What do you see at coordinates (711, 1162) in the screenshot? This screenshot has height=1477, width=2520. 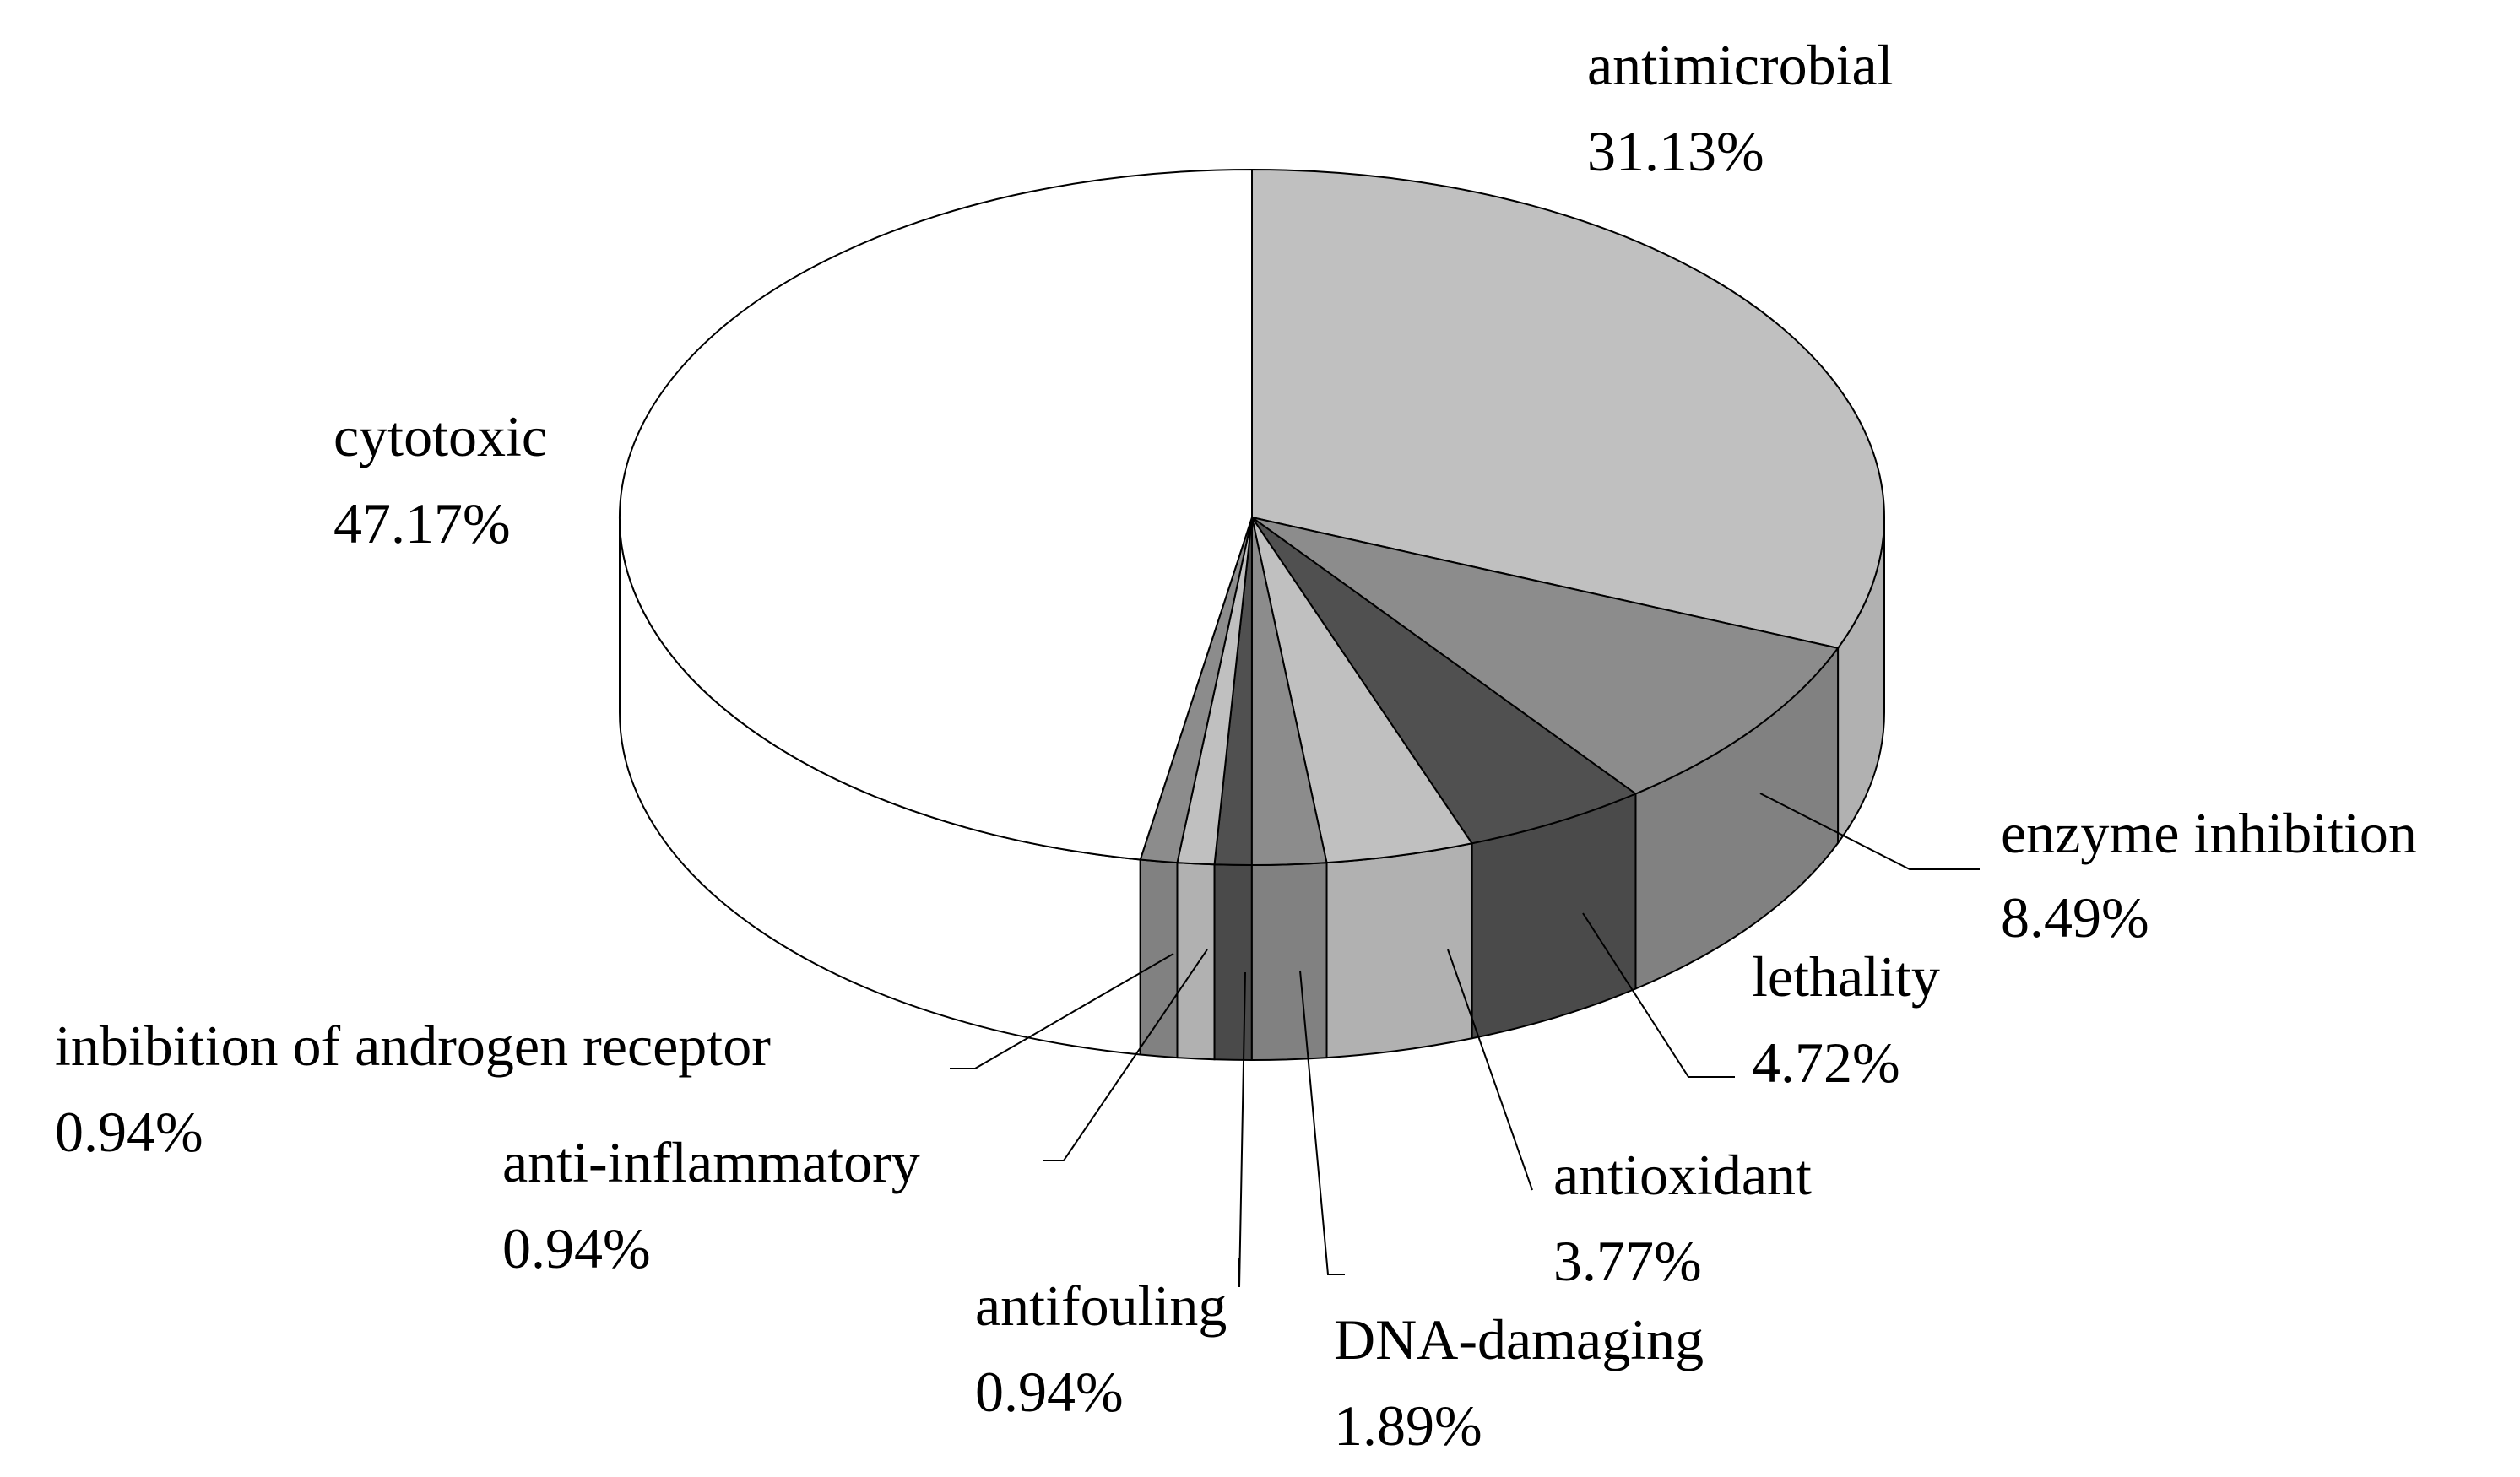 I see `label-anti-inflammatory: anti-inflammatory` at bounding box center [711, 1162].